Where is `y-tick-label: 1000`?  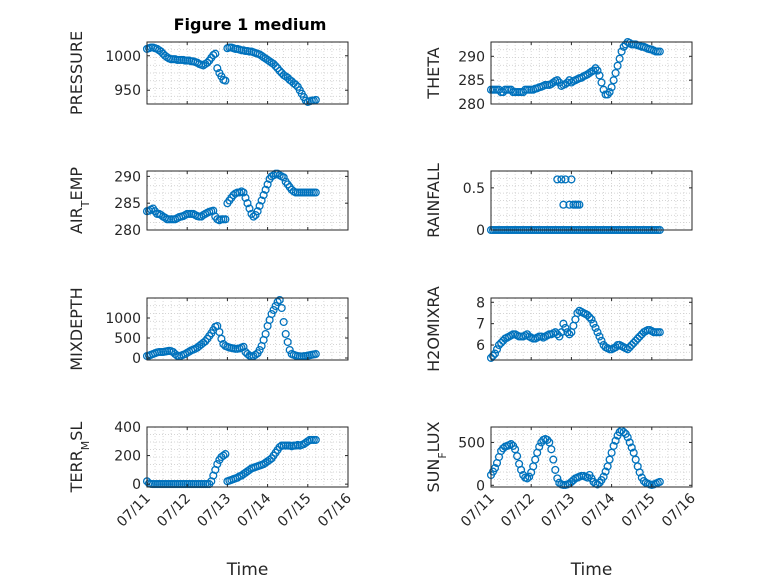
y-tick-label: 1000 is located at coordinates (123, 319).